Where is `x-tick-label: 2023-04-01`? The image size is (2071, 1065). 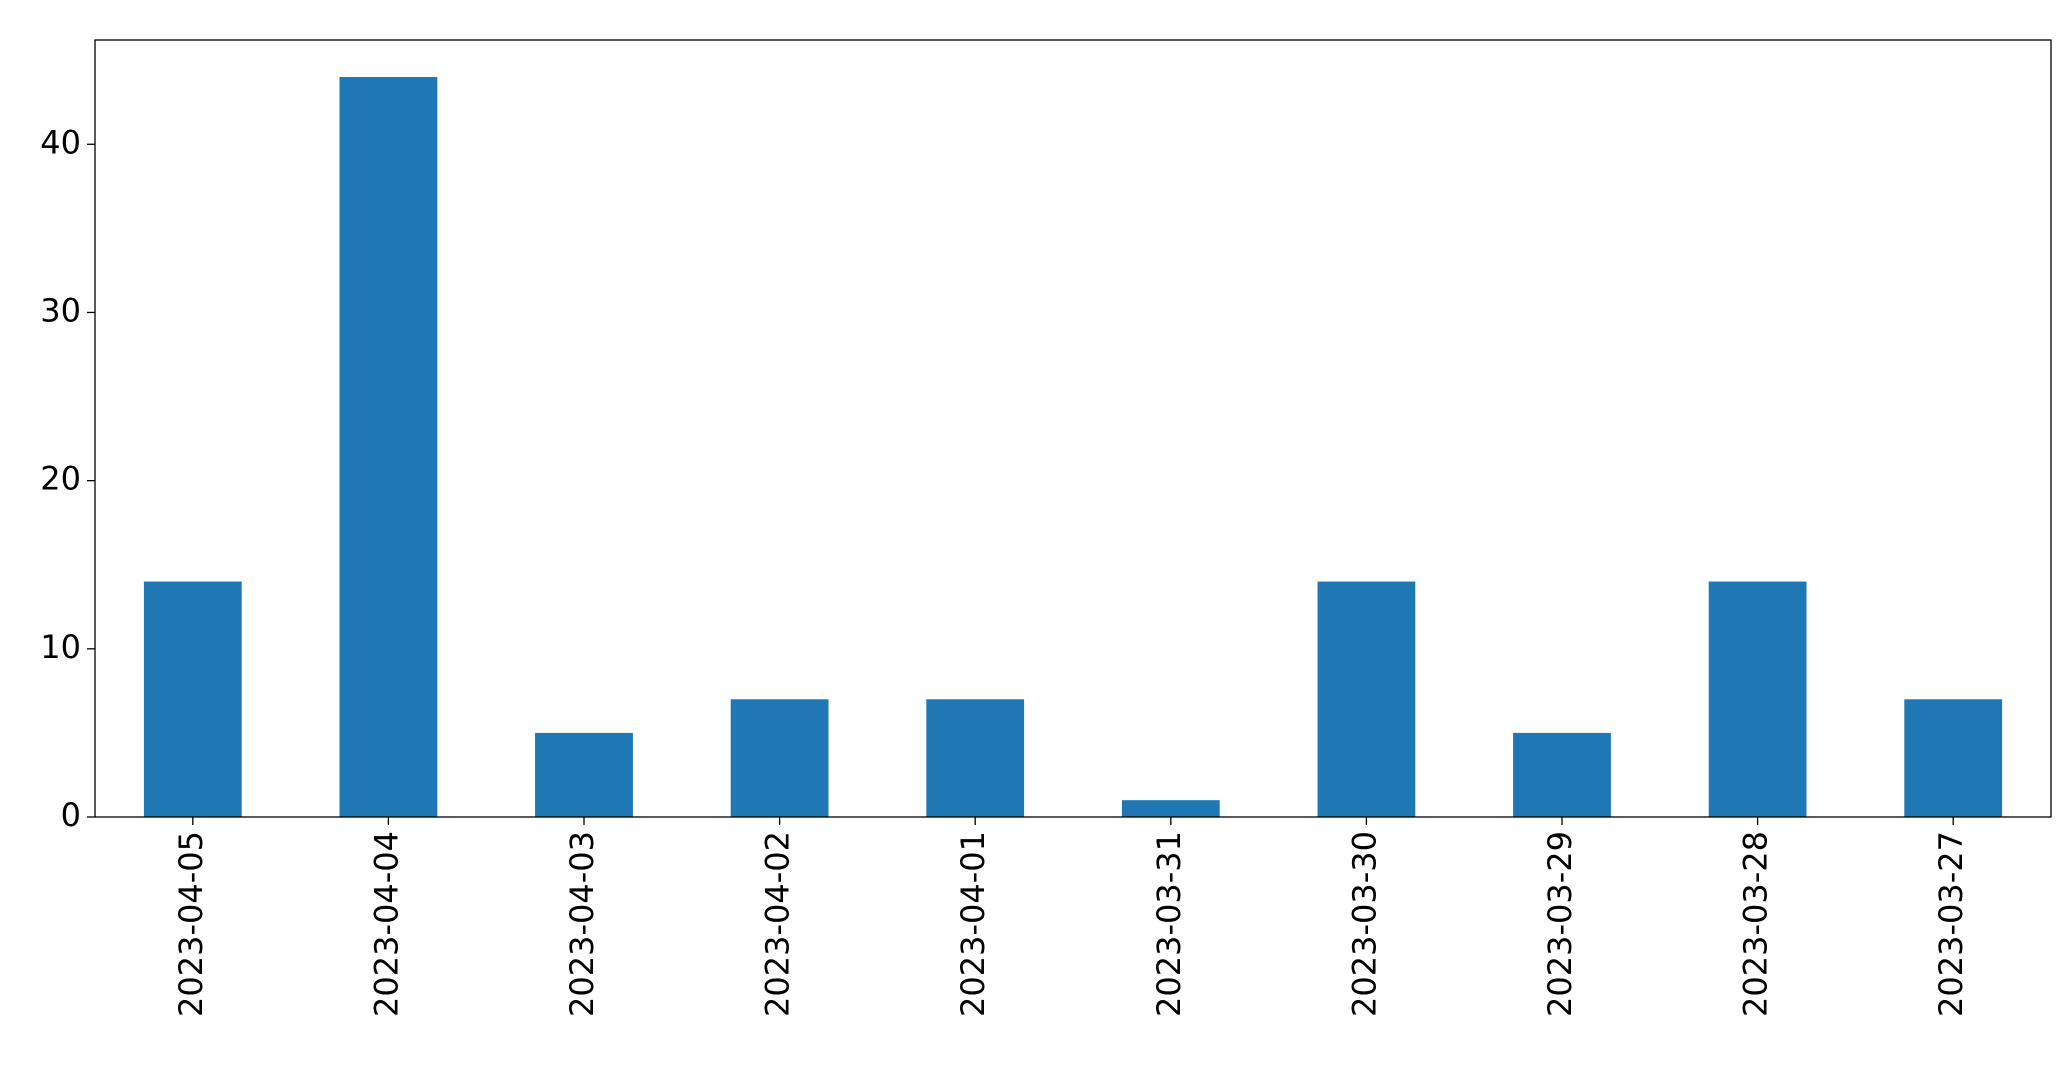
x-tick-label: 2023-04-01 is located at coordinates (973, 924).